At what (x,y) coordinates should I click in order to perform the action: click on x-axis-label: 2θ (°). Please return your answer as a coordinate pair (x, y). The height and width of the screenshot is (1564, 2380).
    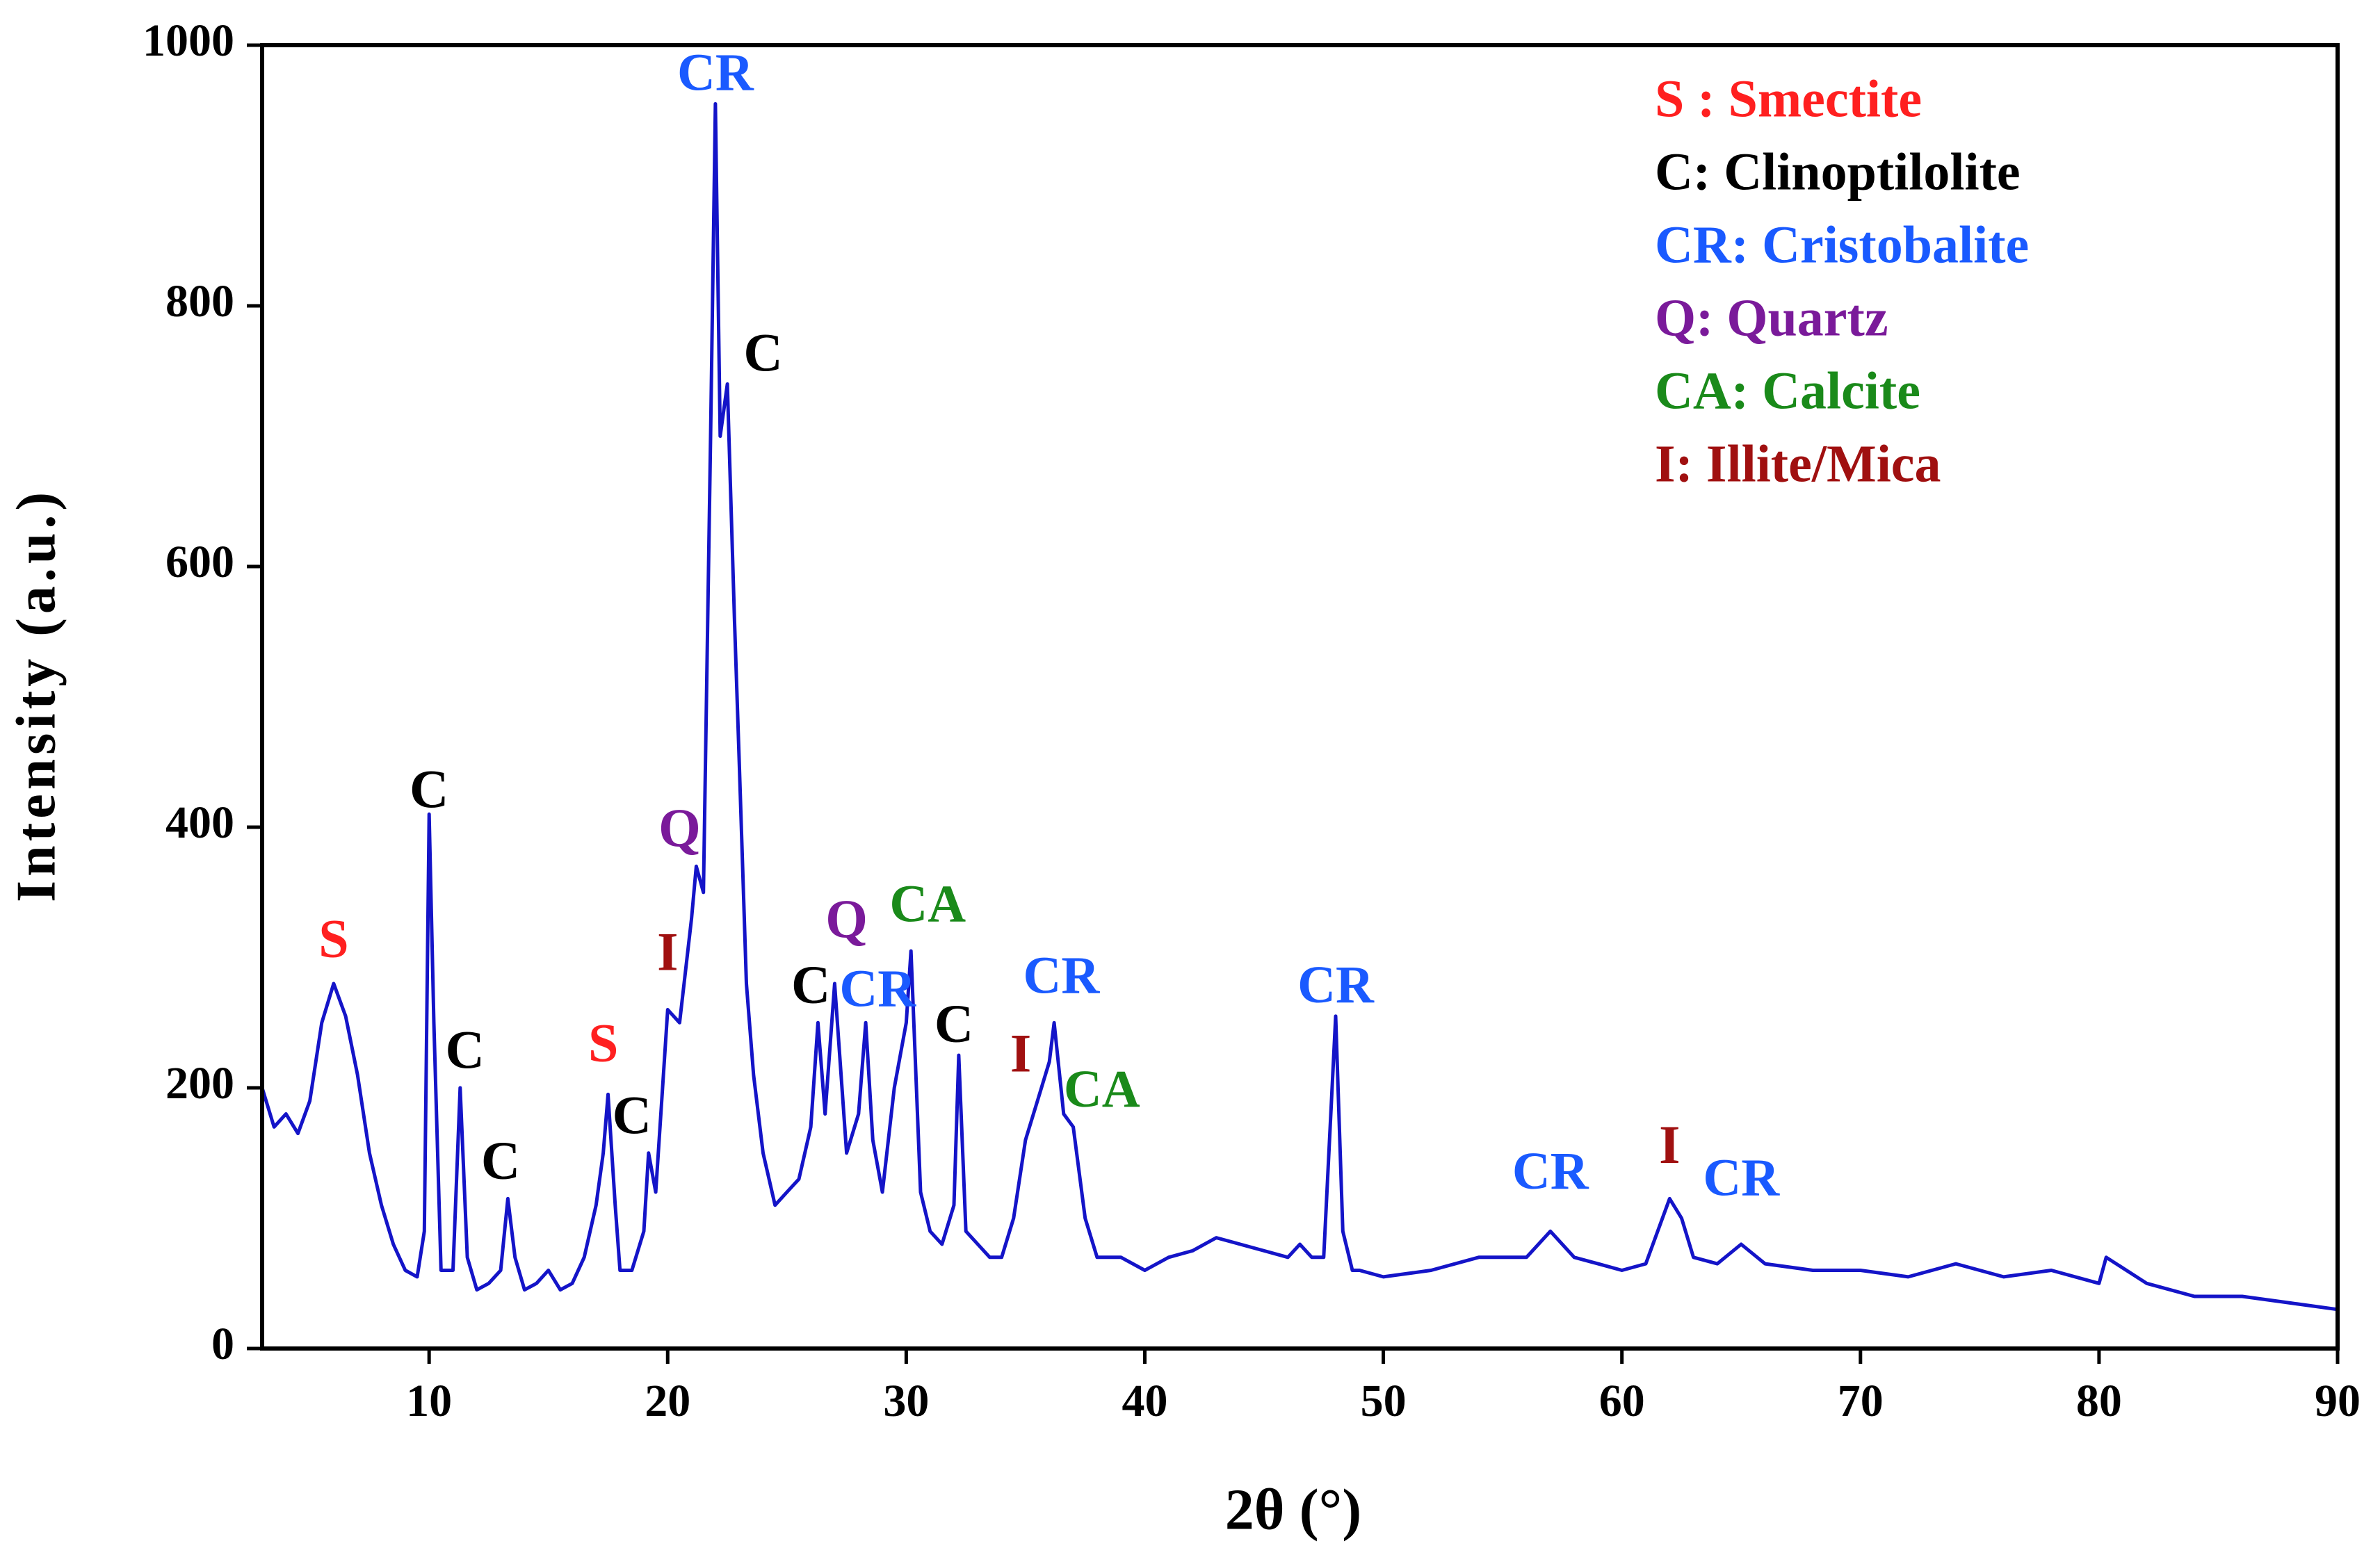
    Looking at the image, I should click on (1293, 1509).